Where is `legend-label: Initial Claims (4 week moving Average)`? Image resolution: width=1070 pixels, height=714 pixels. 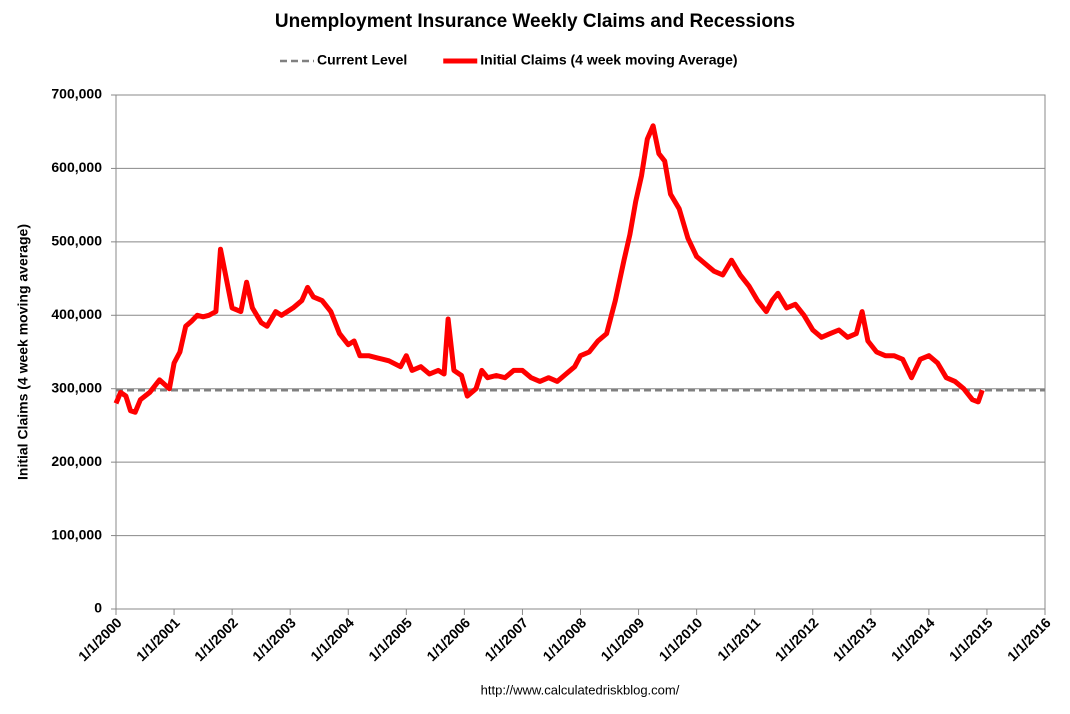 legend-label: Initial Claims (4 week moving Average) is located at coordinates (608, 60).